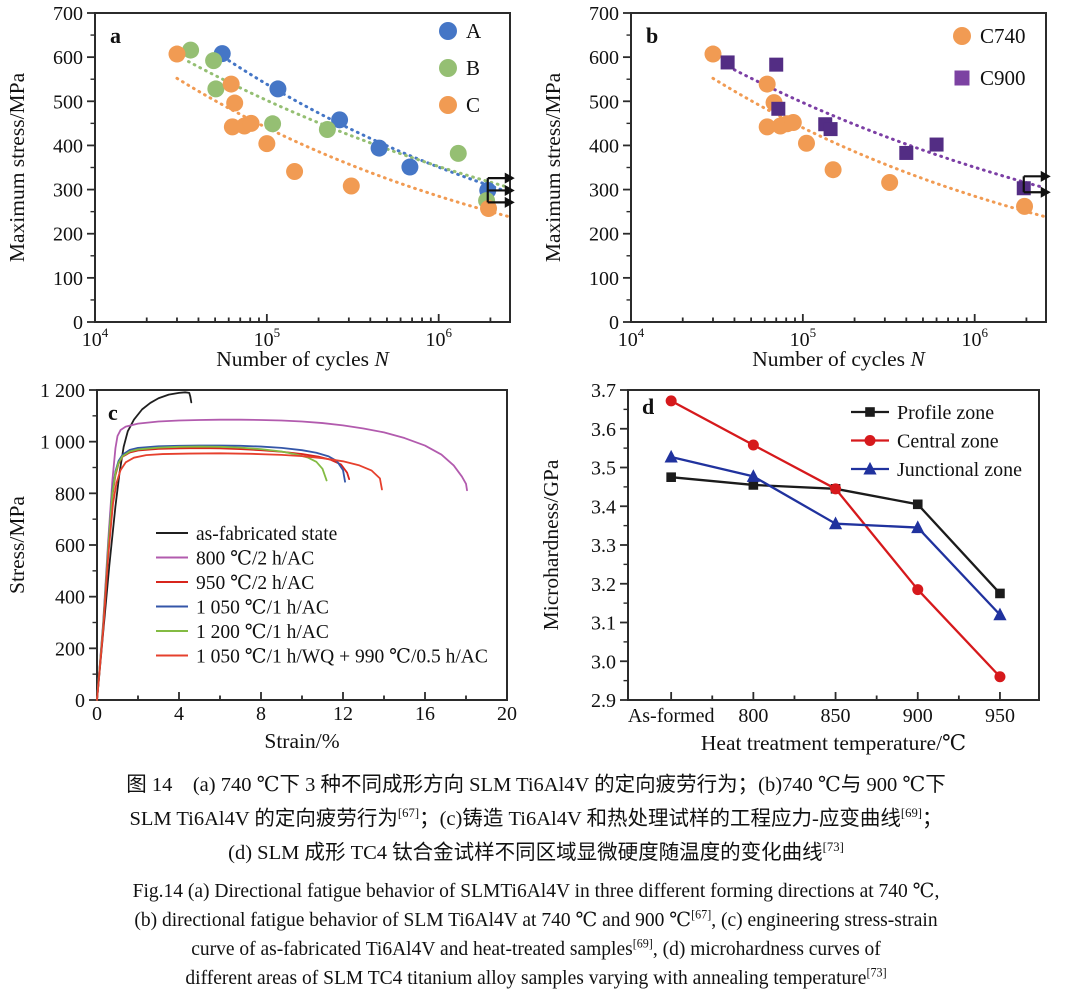 The width and height of the screenshot is (1072, 994). Describe the element at coordinates (255, 583) in the screenshot. I see `legend-label: 950 ℃/2 h/AC` at that location.